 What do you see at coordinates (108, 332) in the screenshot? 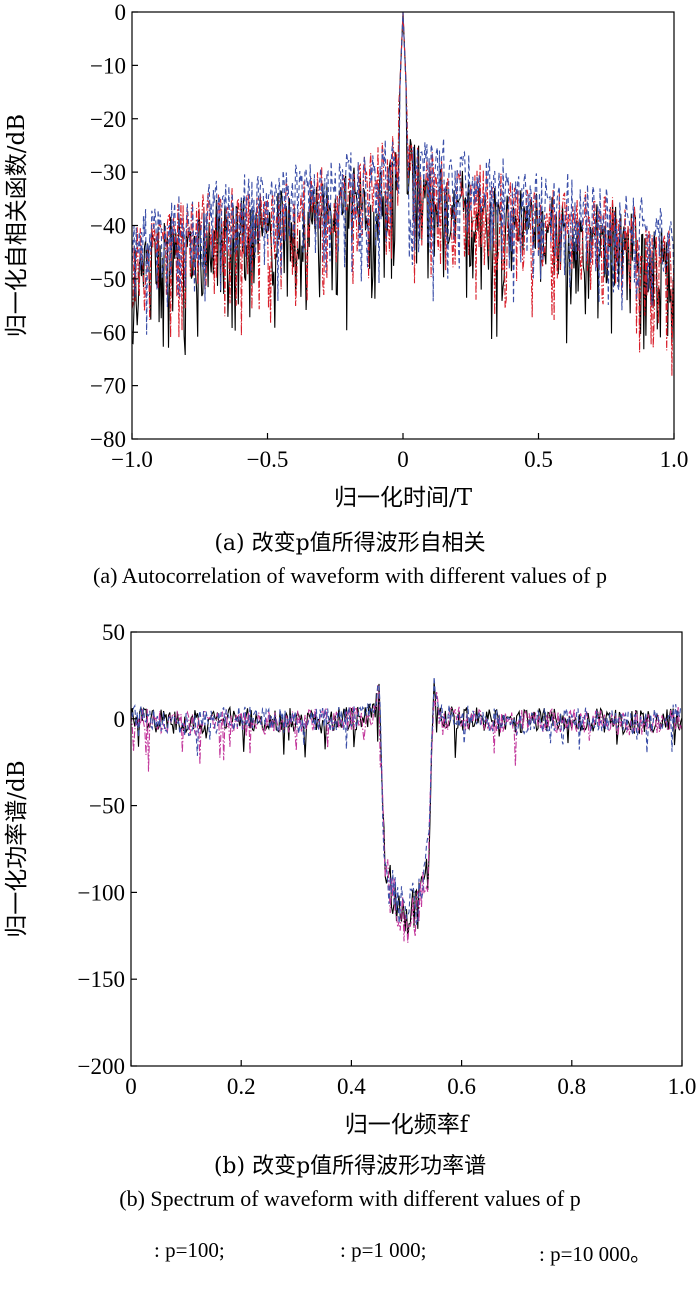
I see `y-tick-label: −60` at bounding box center [108, 332].